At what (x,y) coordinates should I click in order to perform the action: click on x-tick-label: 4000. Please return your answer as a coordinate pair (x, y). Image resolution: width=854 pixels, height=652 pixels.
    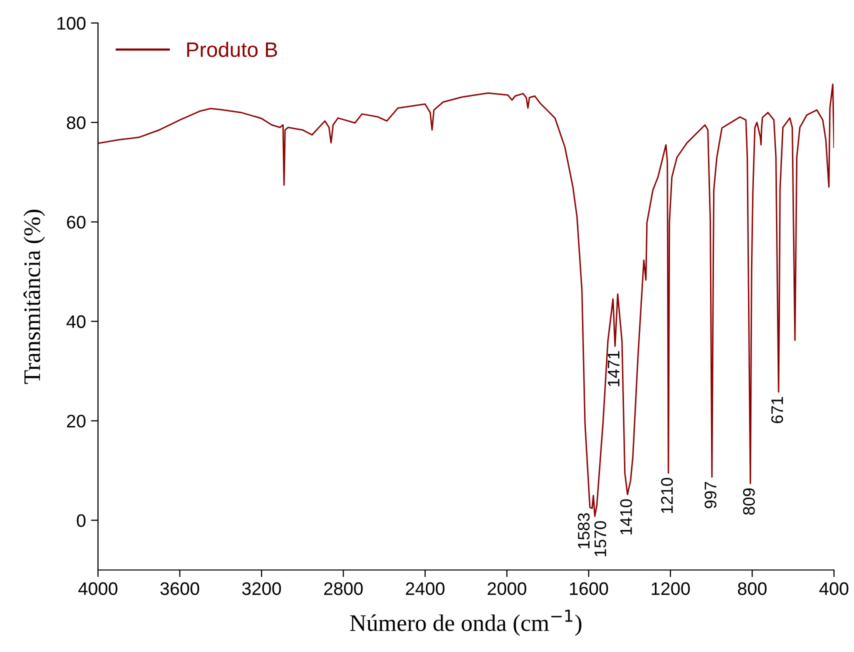
    Looking at the image, I should click on (98, 589).